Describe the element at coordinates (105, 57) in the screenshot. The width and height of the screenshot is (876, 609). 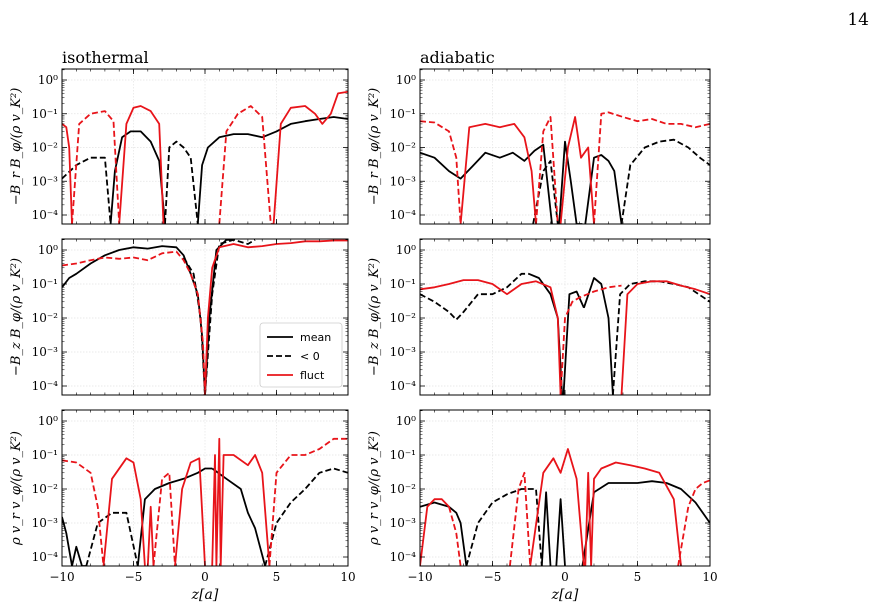
I see `column-title-isothermal: isothermal` at that location.